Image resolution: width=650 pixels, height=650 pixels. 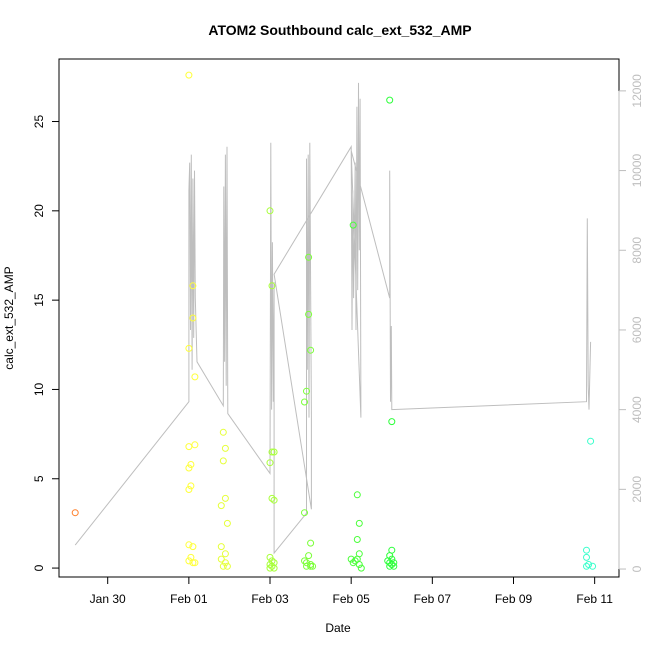 I want to click on y-tick-label: 15, so click(x=39, y=300).